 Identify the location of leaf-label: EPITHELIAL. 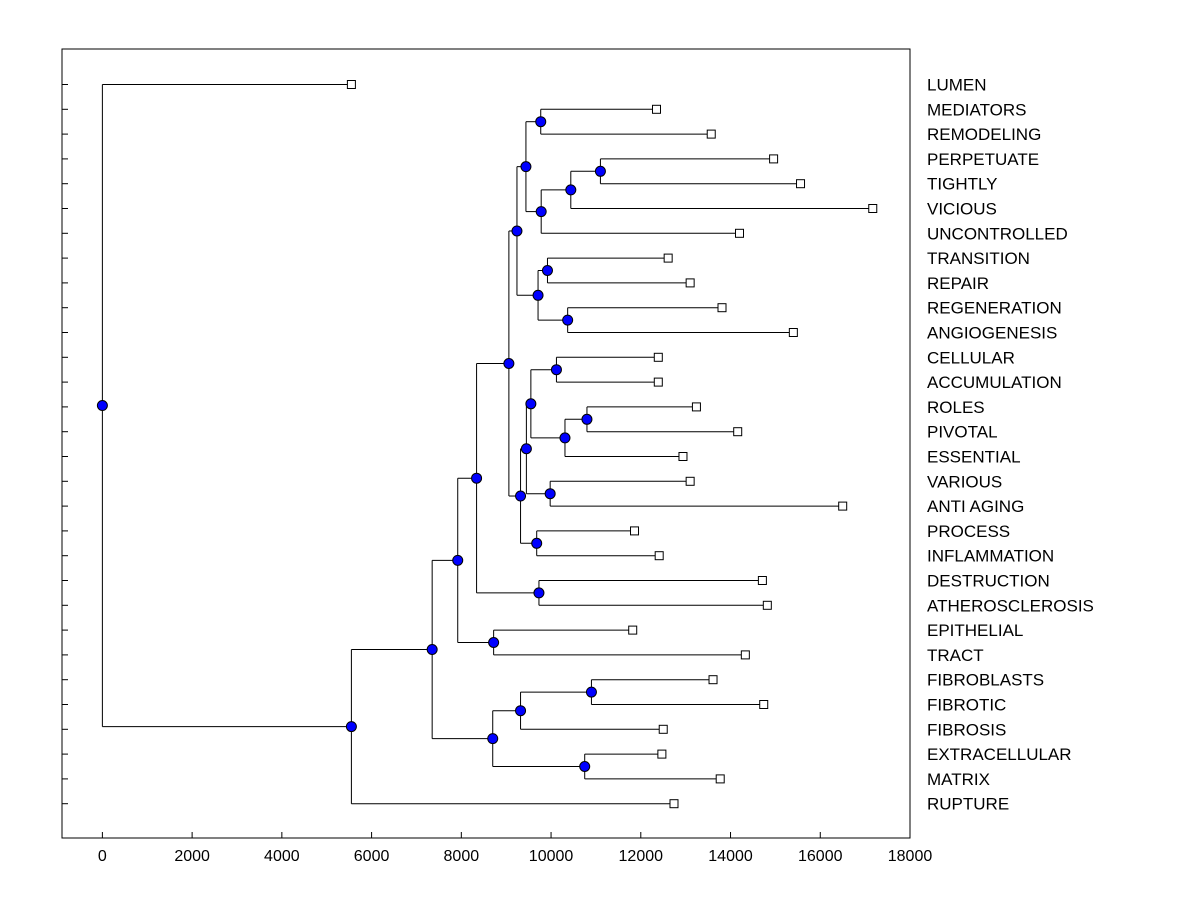
(975, 630).